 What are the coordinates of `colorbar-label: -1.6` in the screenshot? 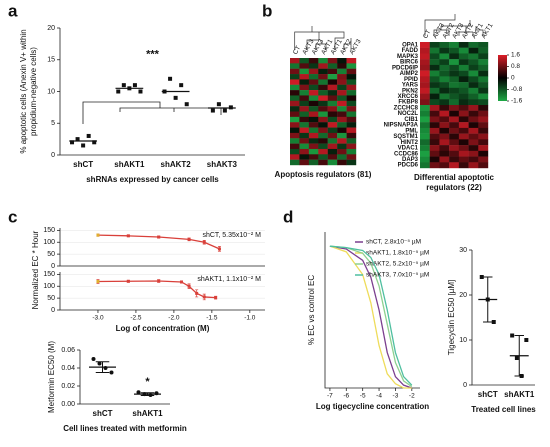 It's located at (517, 101).